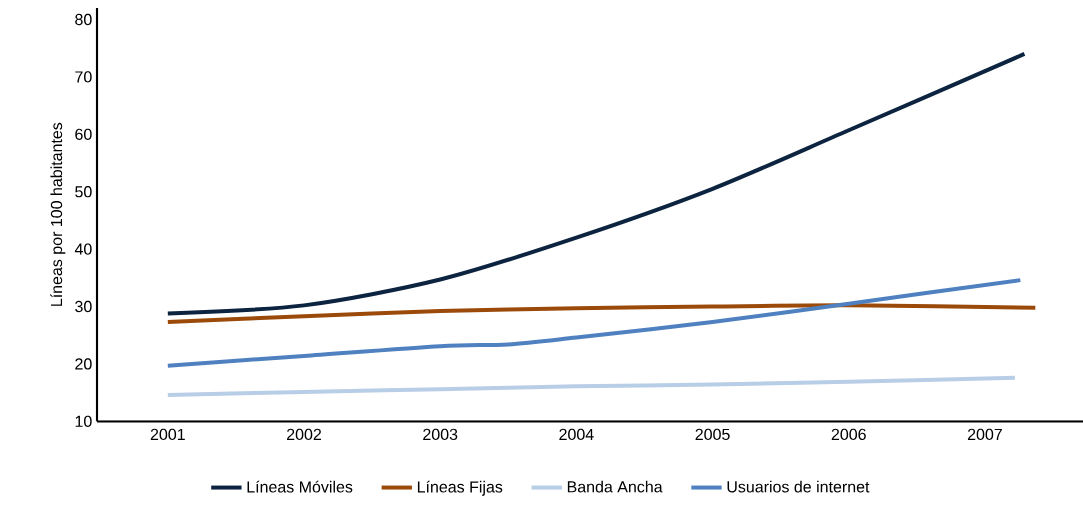  Describe the element at coordinates (83, 191) in the screenshot. I see `y-tick-label: 50` at that location.